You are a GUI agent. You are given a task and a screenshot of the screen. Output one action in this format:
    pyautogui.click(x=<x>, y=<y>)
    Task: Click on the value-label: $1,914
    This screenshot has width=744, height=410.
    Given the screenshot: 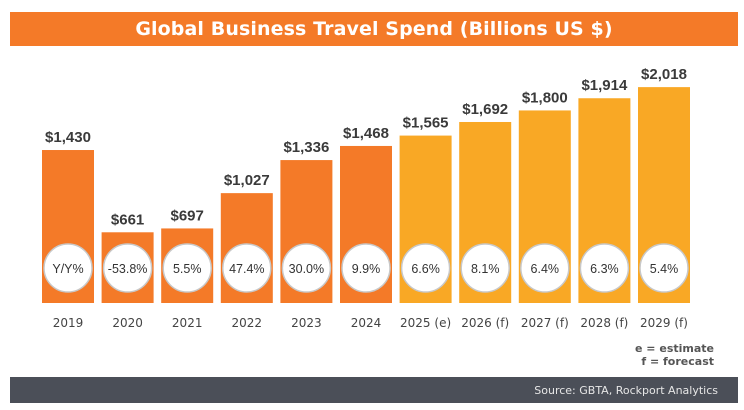 What is the action you would take?
    pyautogui.click(x=604, y=85)
    